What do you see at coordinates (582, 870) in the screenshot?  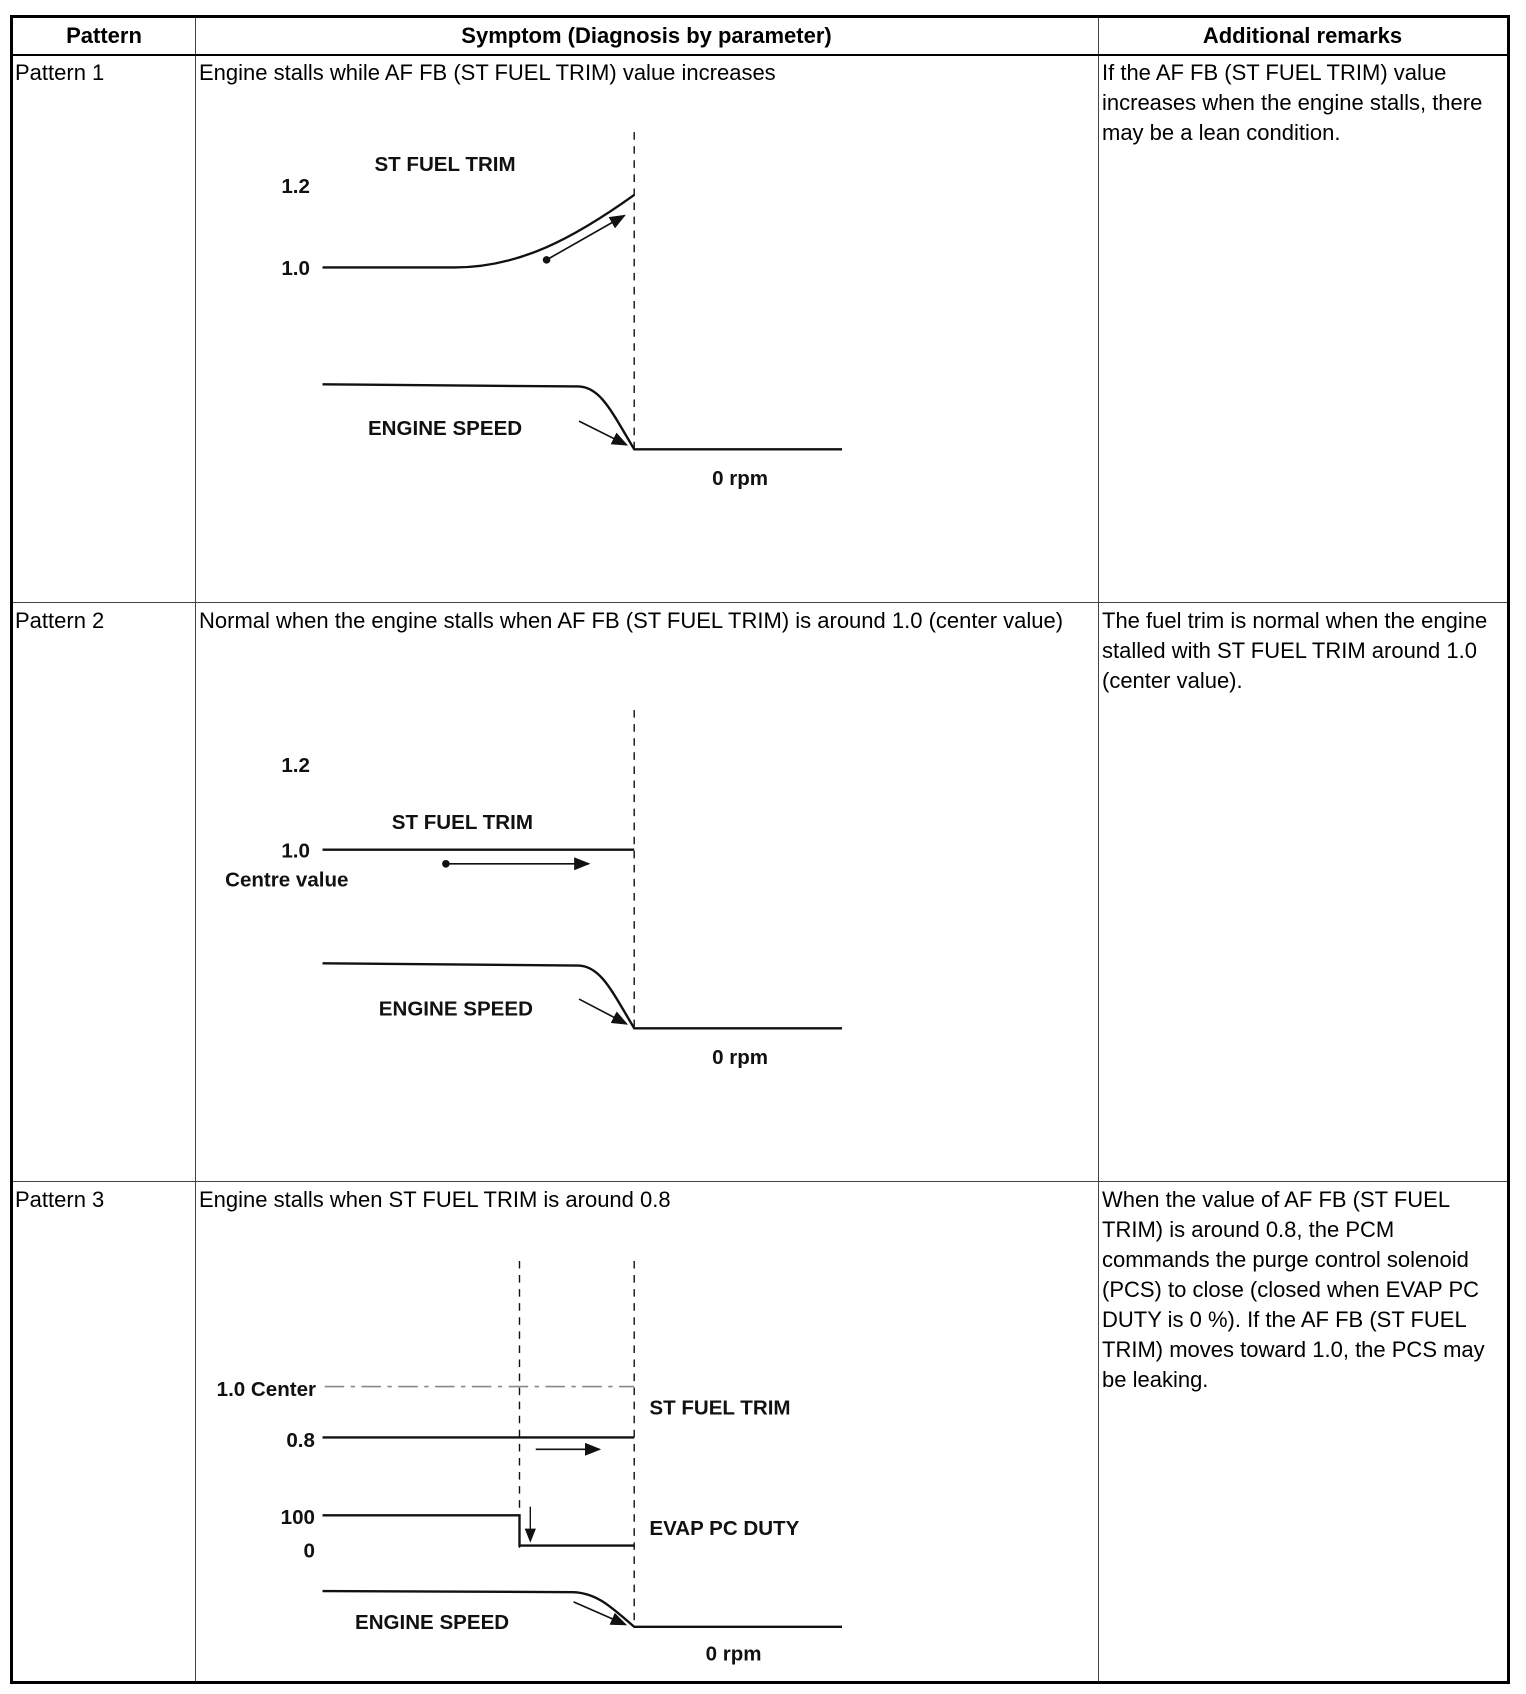 I see `pattern-2-diagram` at bounding box center [582, 870].